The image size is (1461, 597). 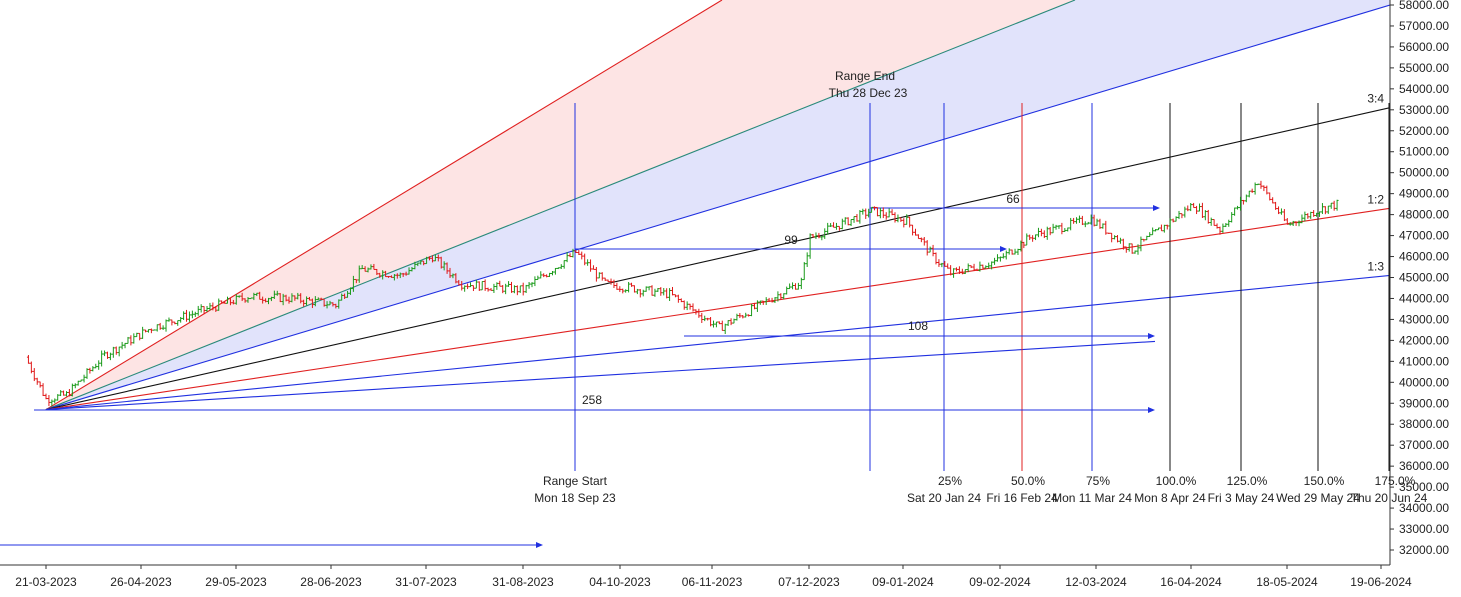 What do you see at coordinates (1022, 498) in the screenshot?
I see `projection-date: Fri 16 Feb 24` at bounding box center [1022, 498].